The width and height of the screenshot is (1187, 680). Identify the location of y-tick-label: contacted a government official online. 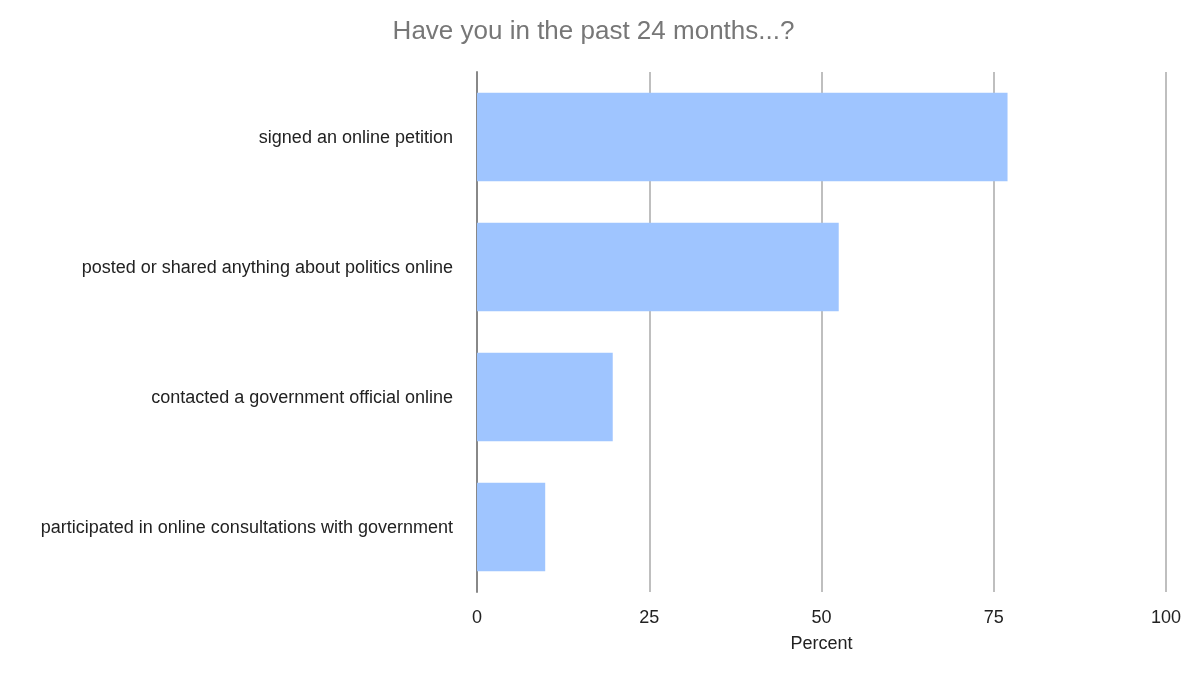
(302, 397).